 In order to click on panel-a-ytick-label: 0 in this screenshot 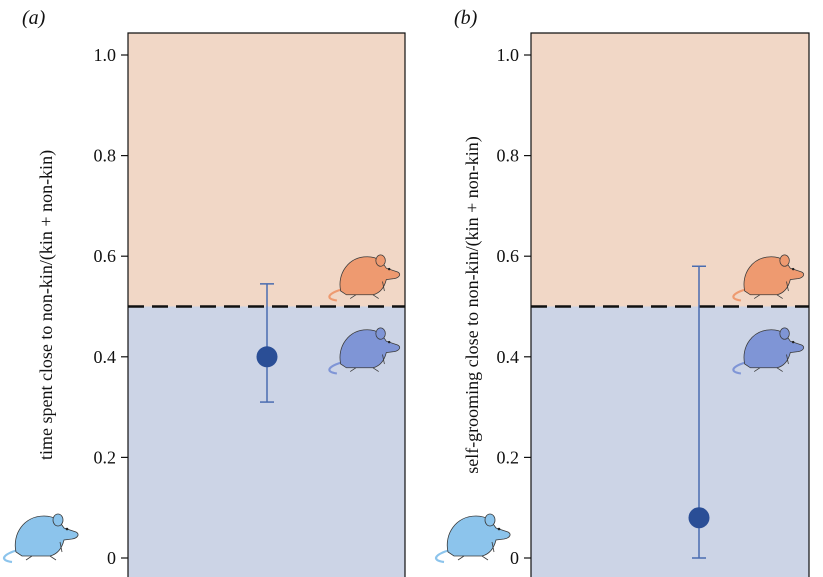, I will do `click(111, 558)`.